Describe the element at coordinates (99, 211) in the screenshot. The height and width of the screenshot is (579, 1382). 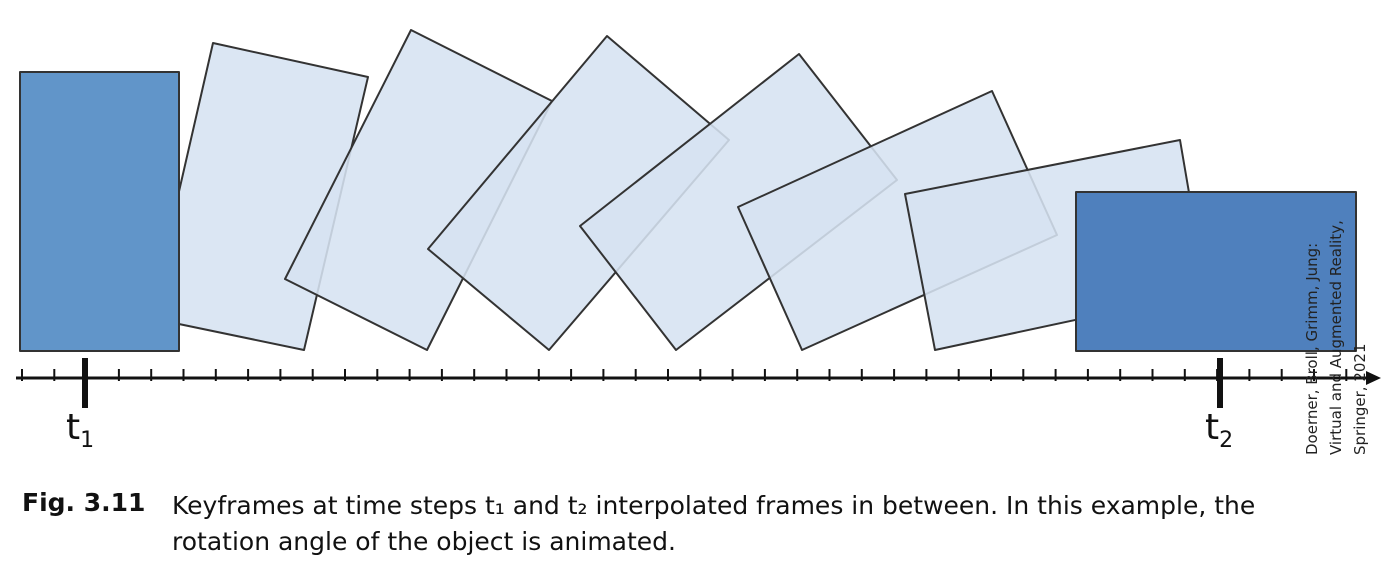
I see `keyframe-t1-box` at that location.